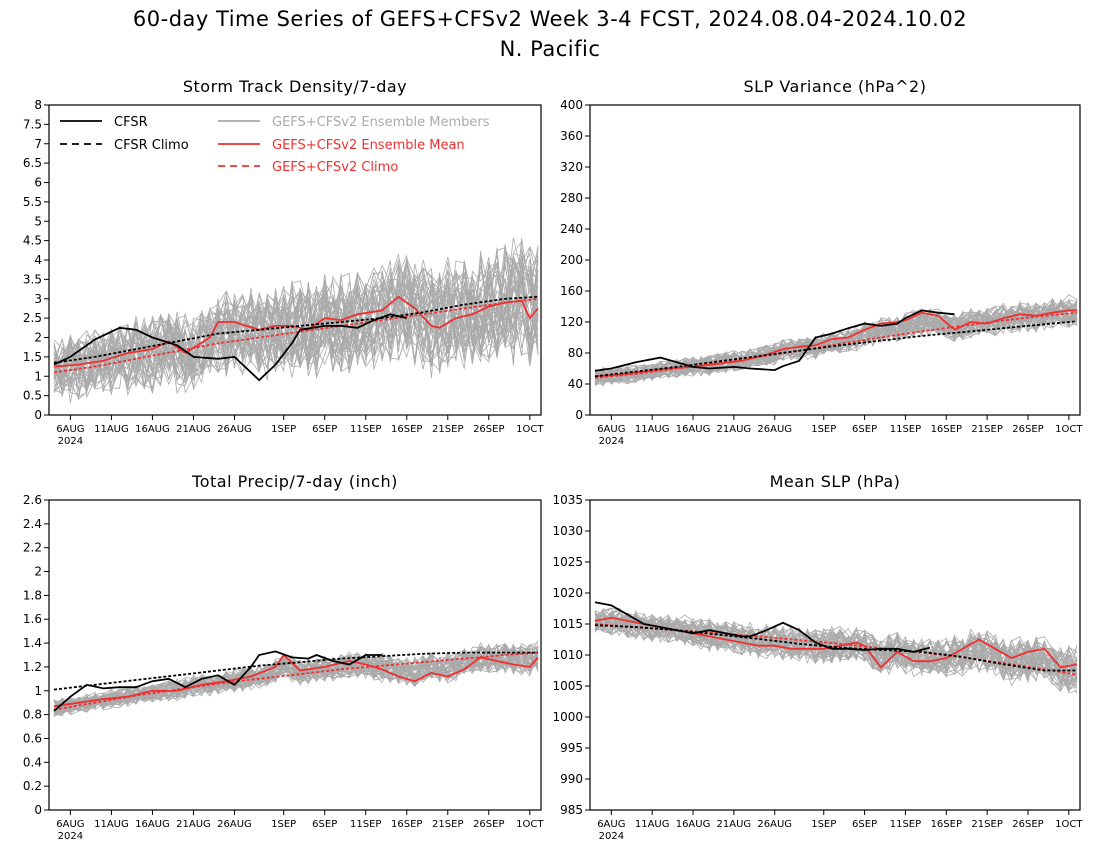  I want to click on series-line-gefs-cfsv2-ensemble-mean, so click(835, 343).